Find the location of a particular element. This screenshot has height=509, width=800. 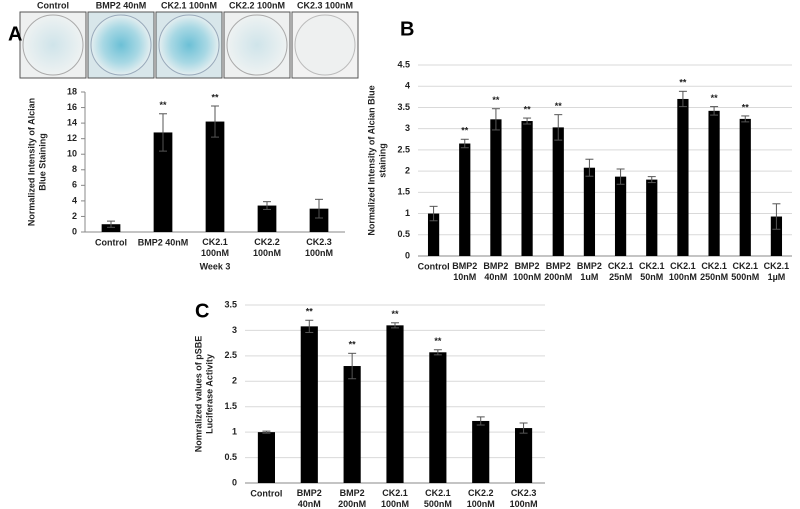

x-tick-label-line: 200nM is located at coordinates (558, 277).